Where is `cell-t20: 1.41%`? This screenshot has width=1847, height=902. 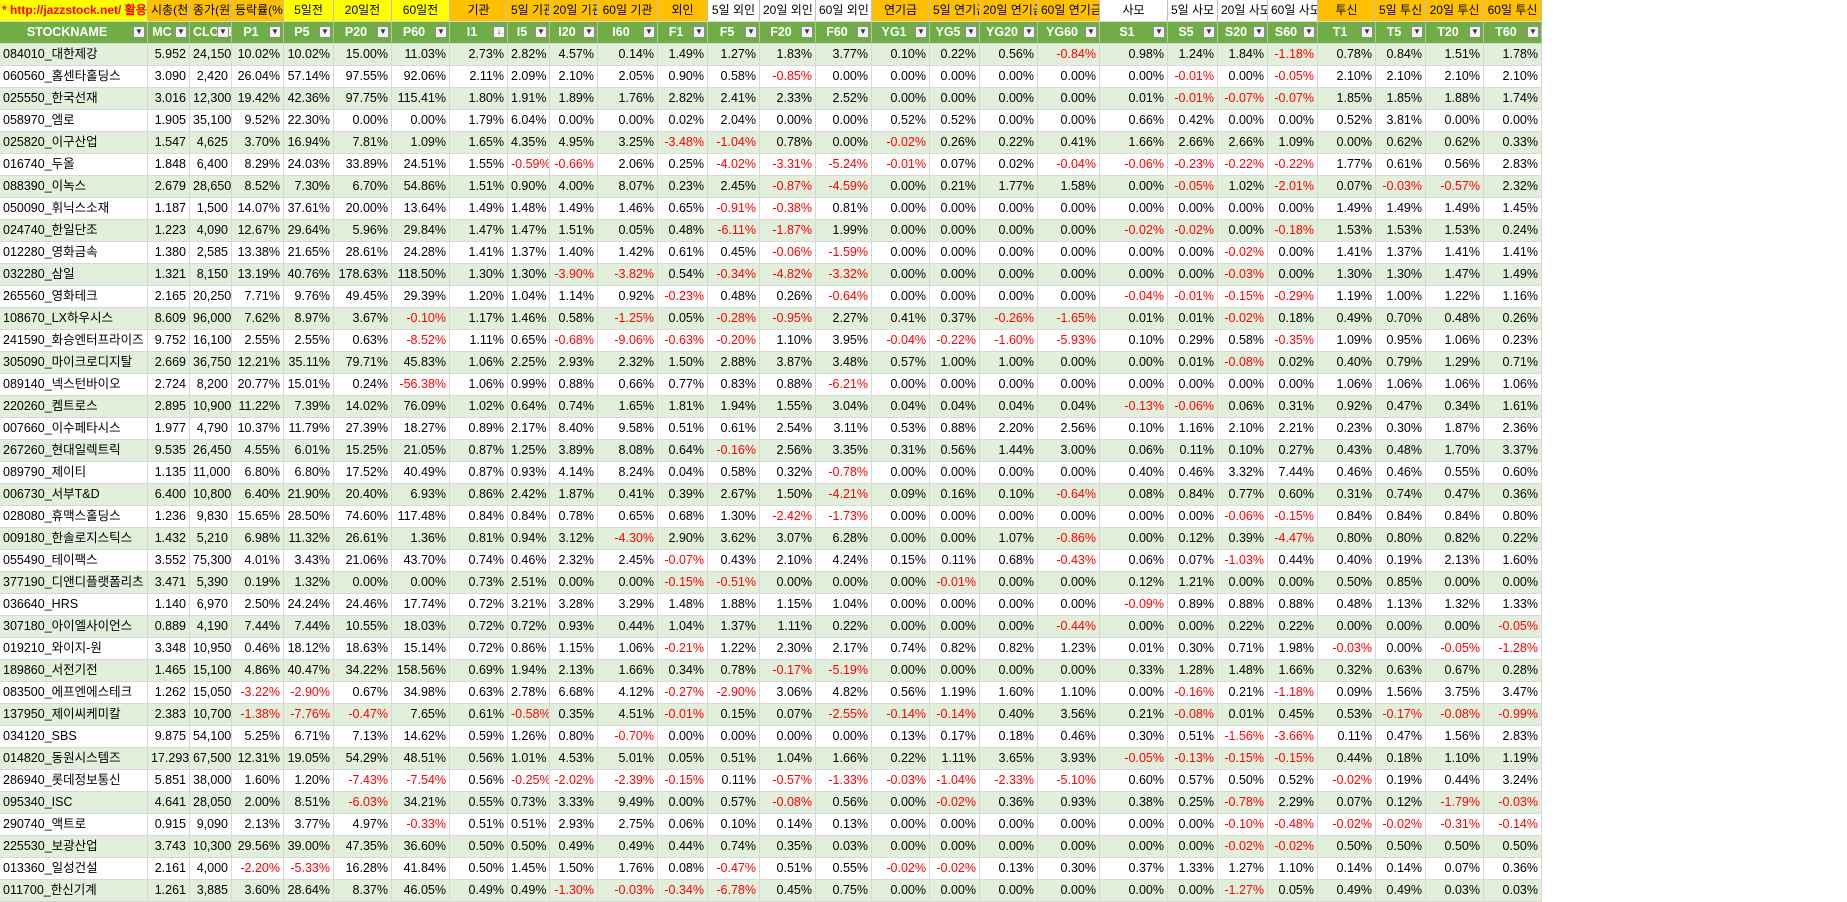 cell-t20: 1.41% is located at coordinates (1455, 253).